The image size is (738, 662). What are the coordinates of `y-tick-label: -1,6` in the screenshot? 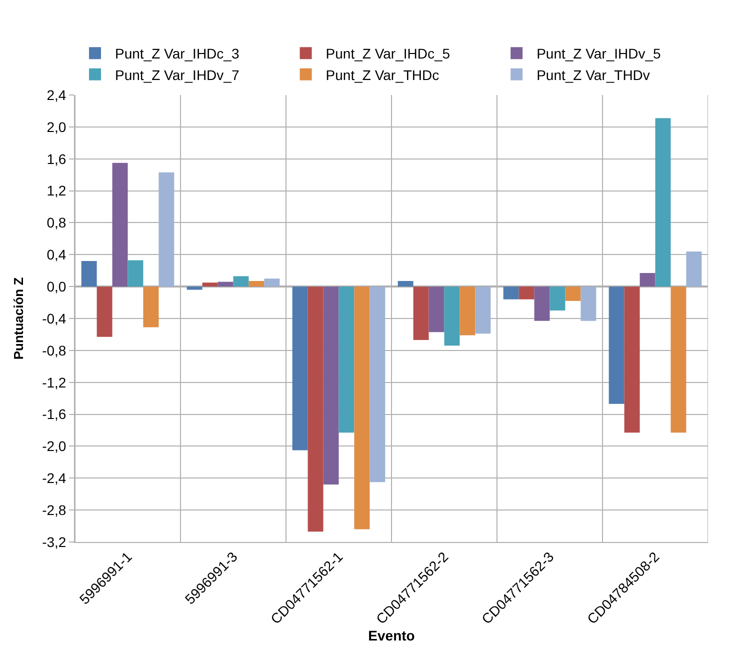 It's located at (54, 414).